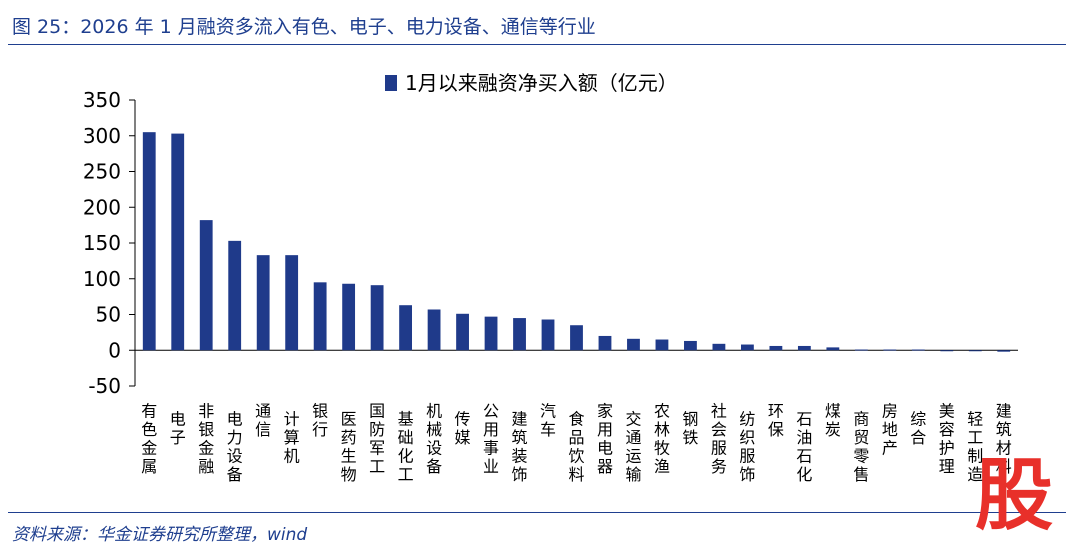 This screenshot has height=550, width=1080. I want to click on y-tick-label: 250, so click(102, 172).